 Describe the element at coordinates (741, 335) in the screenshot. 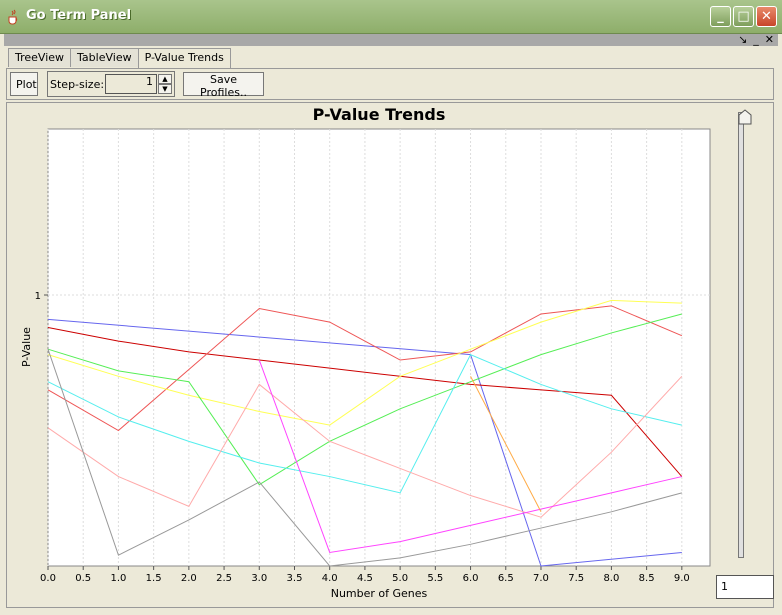

I see `slider-track` at that location.